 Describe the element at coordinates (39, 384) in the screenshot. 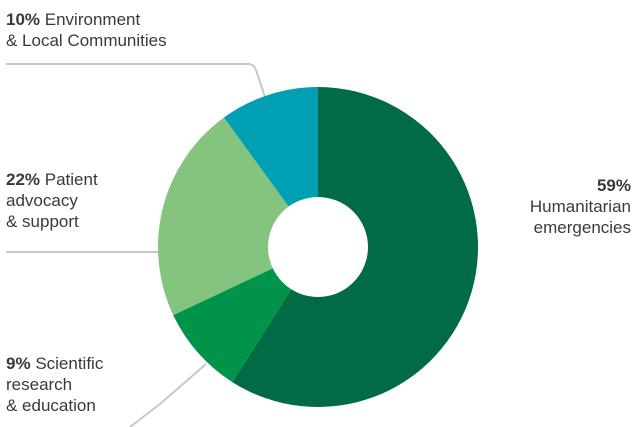

I see `label-sci-text-2: research` at that location.